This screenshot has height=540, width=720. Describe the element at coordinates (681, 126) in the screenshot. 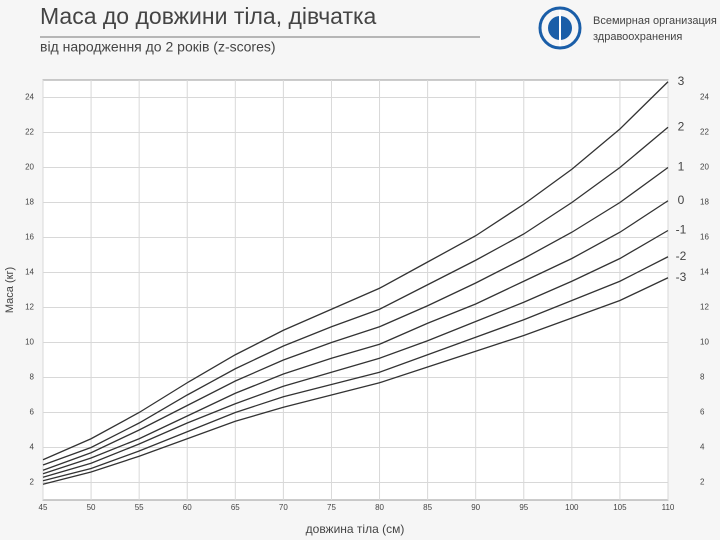

I see `series-label: 2` at that location.